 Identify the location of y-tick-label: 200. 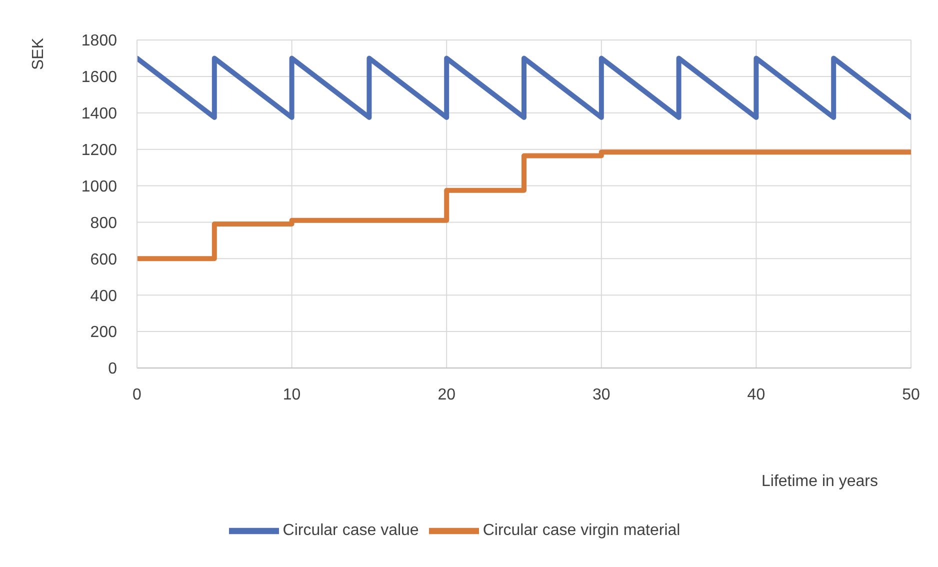
(104, 333).